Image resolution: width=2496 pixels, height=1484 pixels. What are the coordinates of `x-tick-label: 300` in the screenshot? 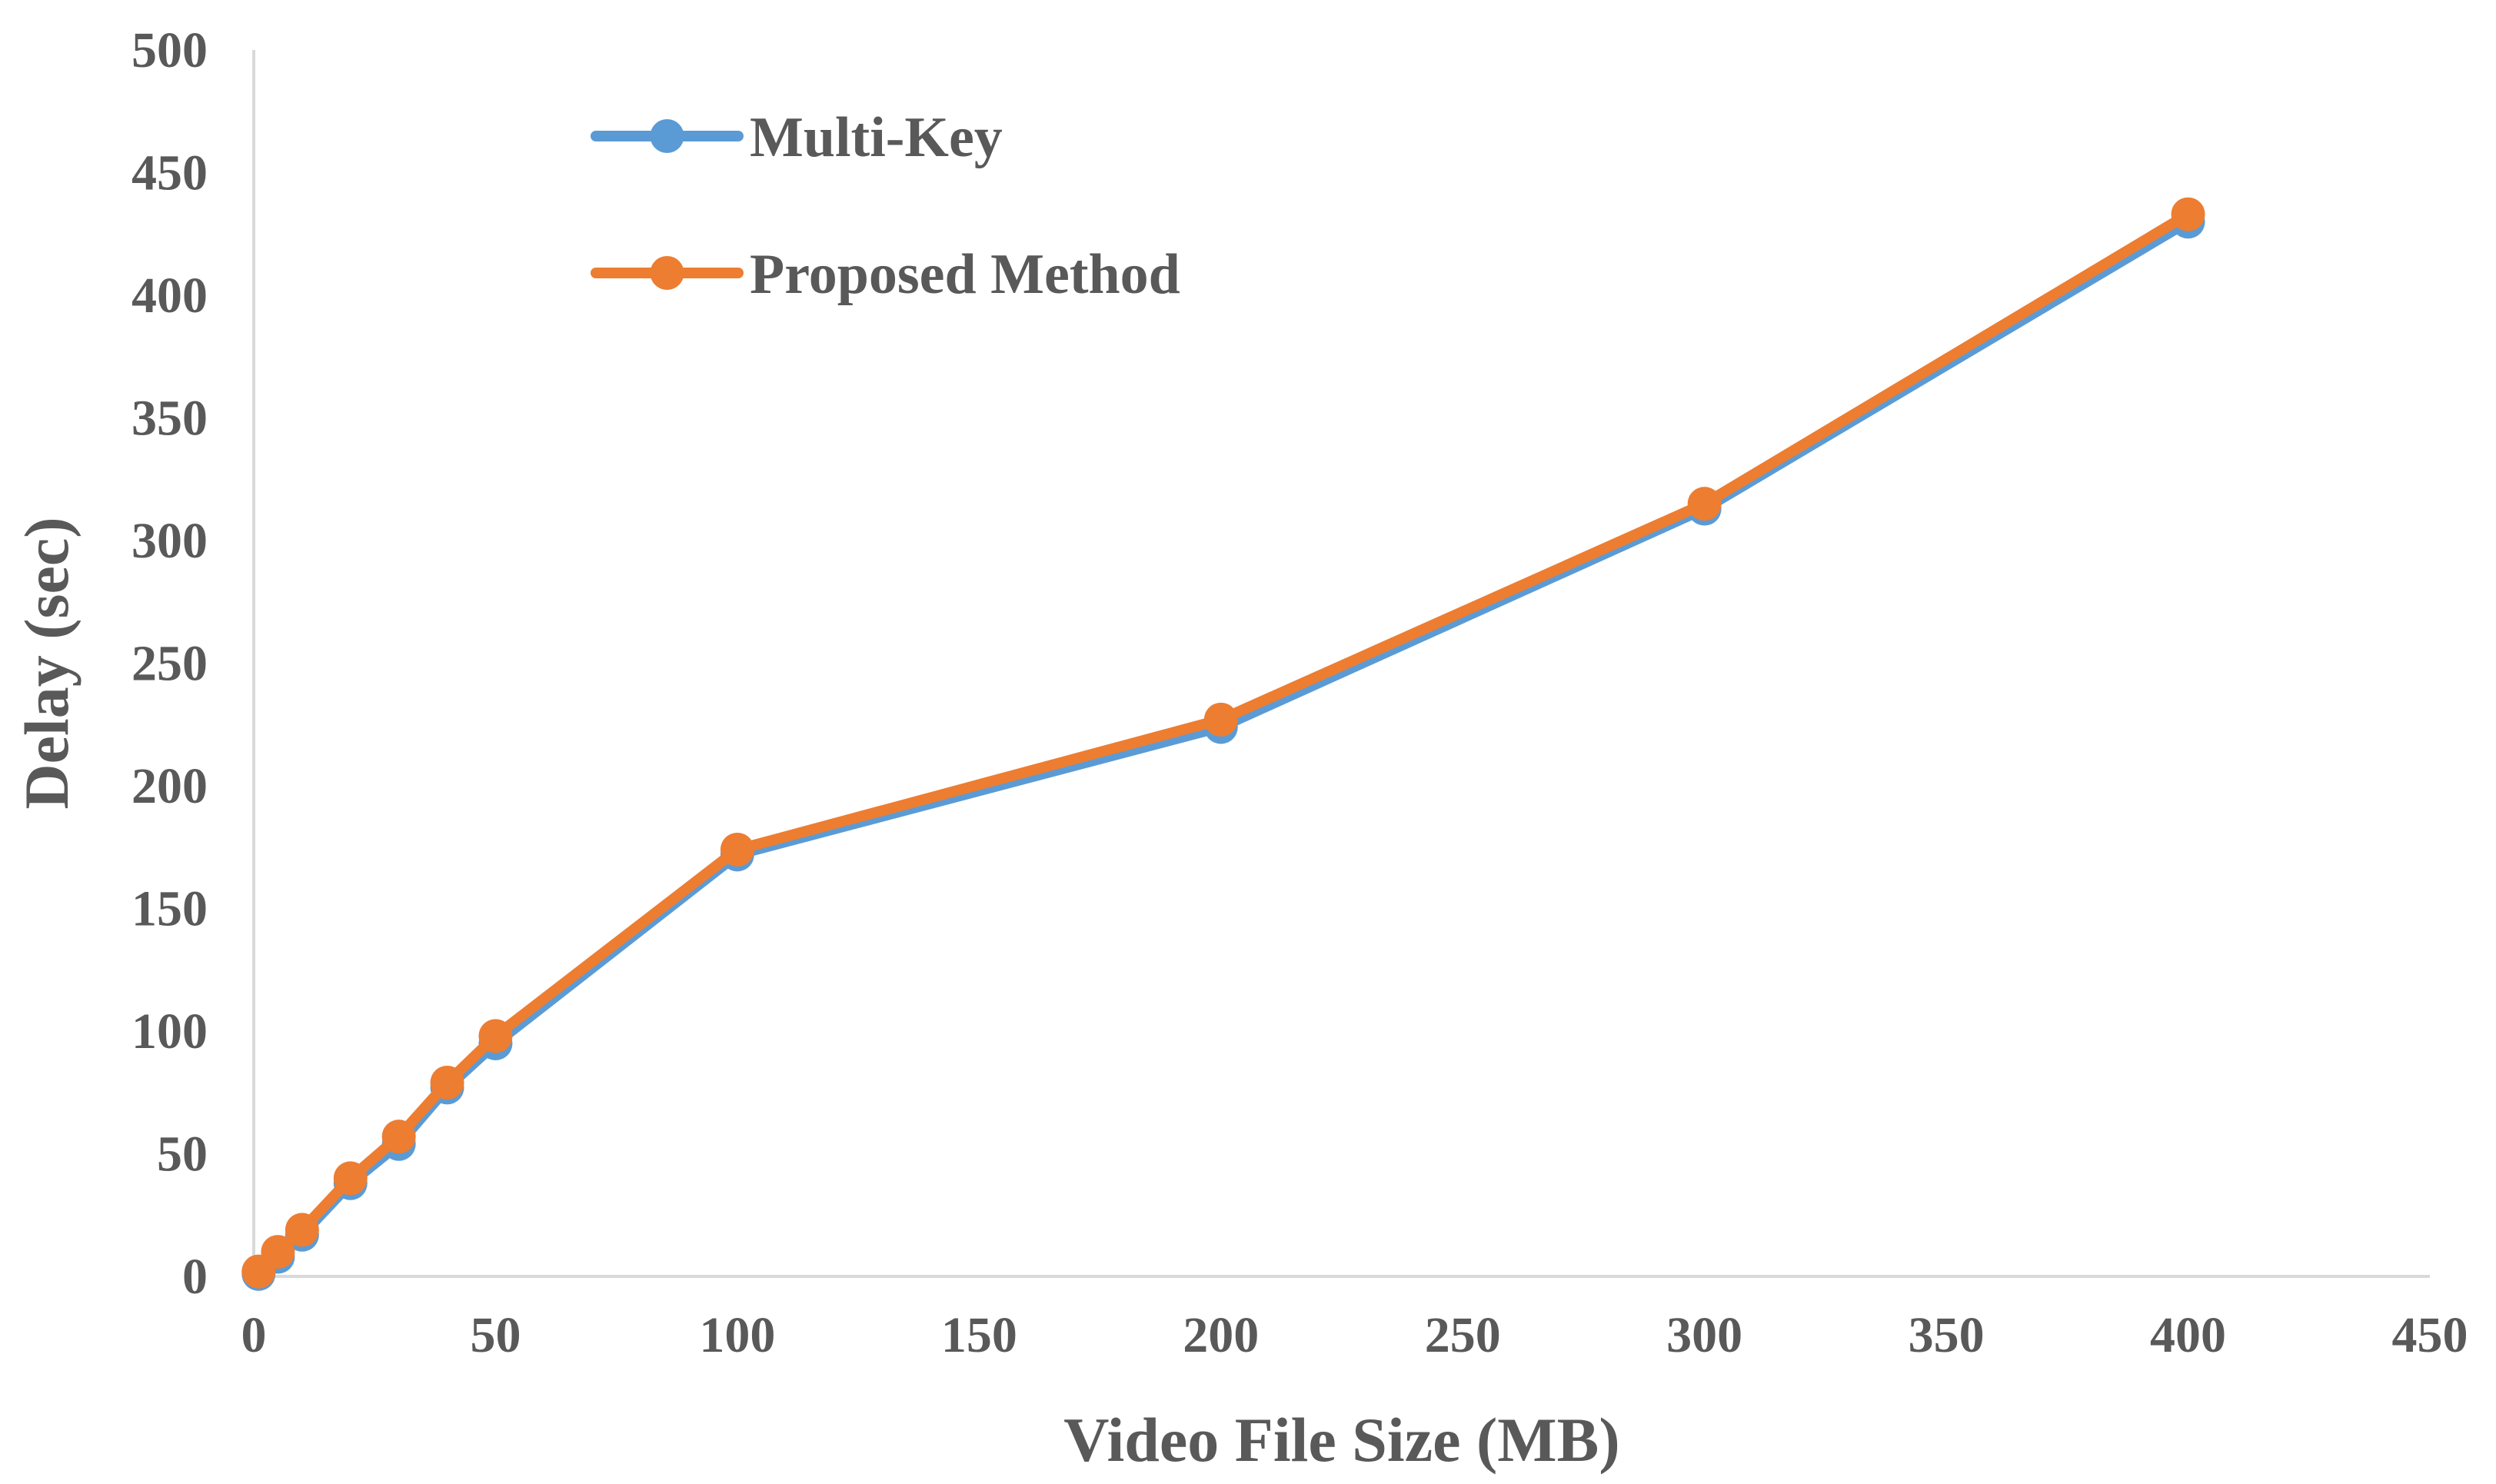 It's located at (1704, 1335).